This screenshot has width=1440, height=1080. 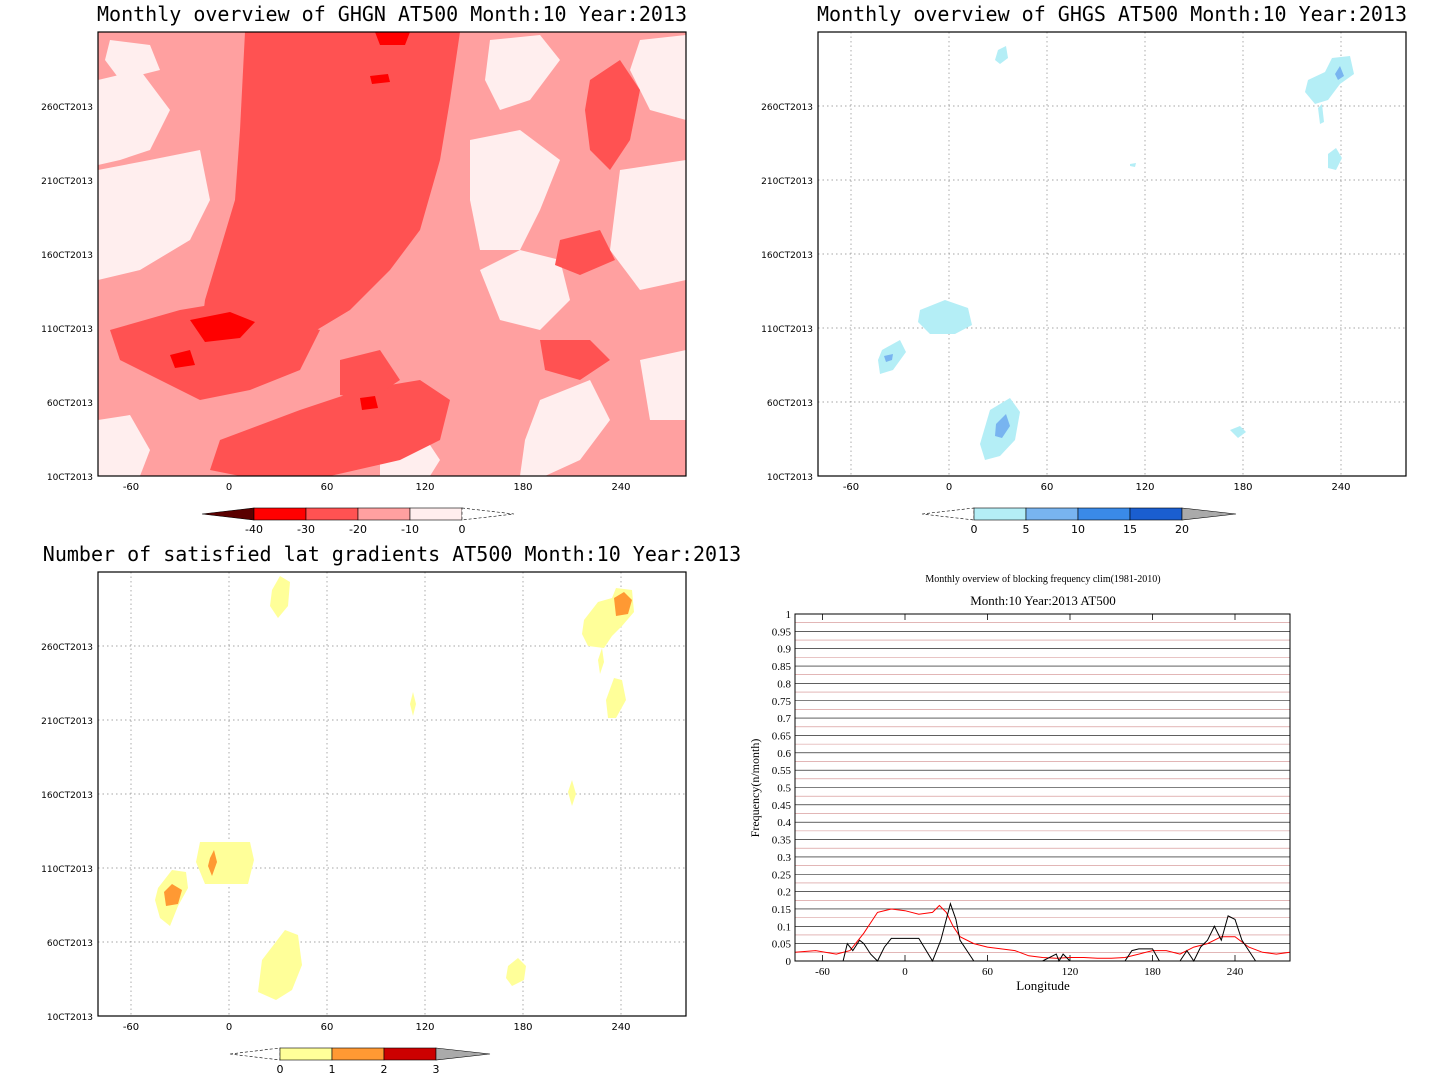 What do you see at coordinates (463, 1054) in the screenshot?
I see `gradients-colorbar-high-triangle` at bounding box center [463, 1054].